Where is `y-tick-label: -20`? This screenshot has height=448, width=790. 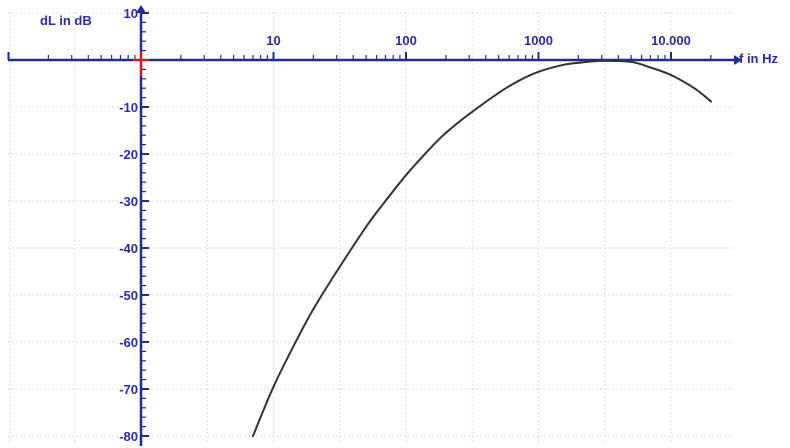 y-tick-label: -20 is located at coordinates (128, 154).